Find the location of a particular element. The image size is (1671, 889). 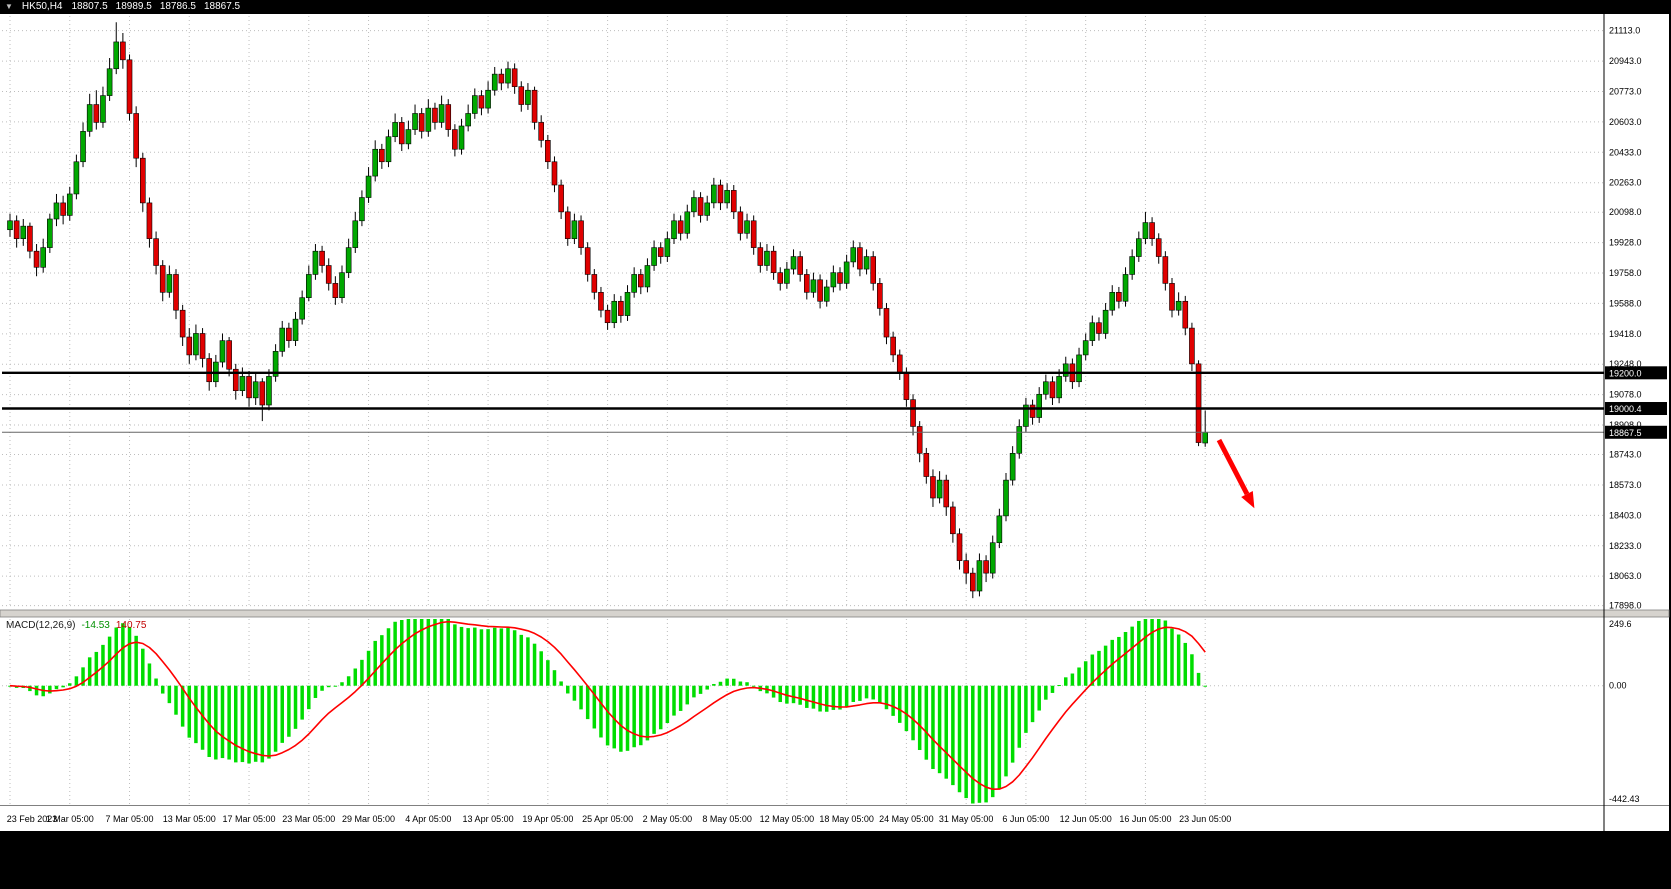

time-axis-label: 17 Mar 05:00 is located at coordinates (249, 819).